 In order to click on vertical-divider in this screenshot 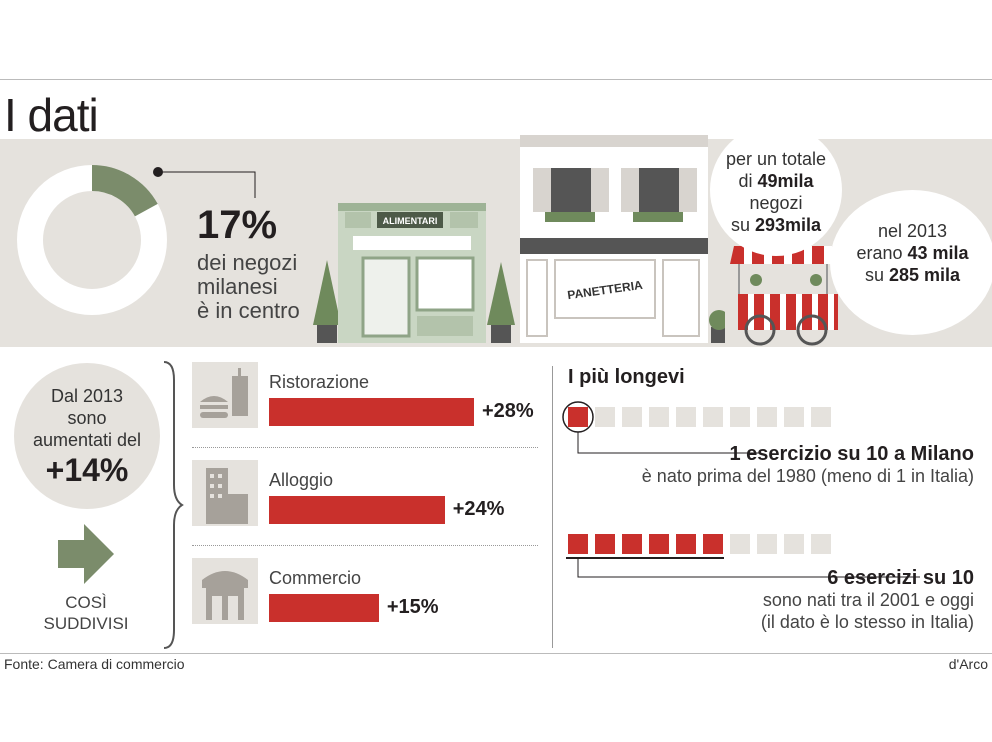, I will do `click(552, 507)`.